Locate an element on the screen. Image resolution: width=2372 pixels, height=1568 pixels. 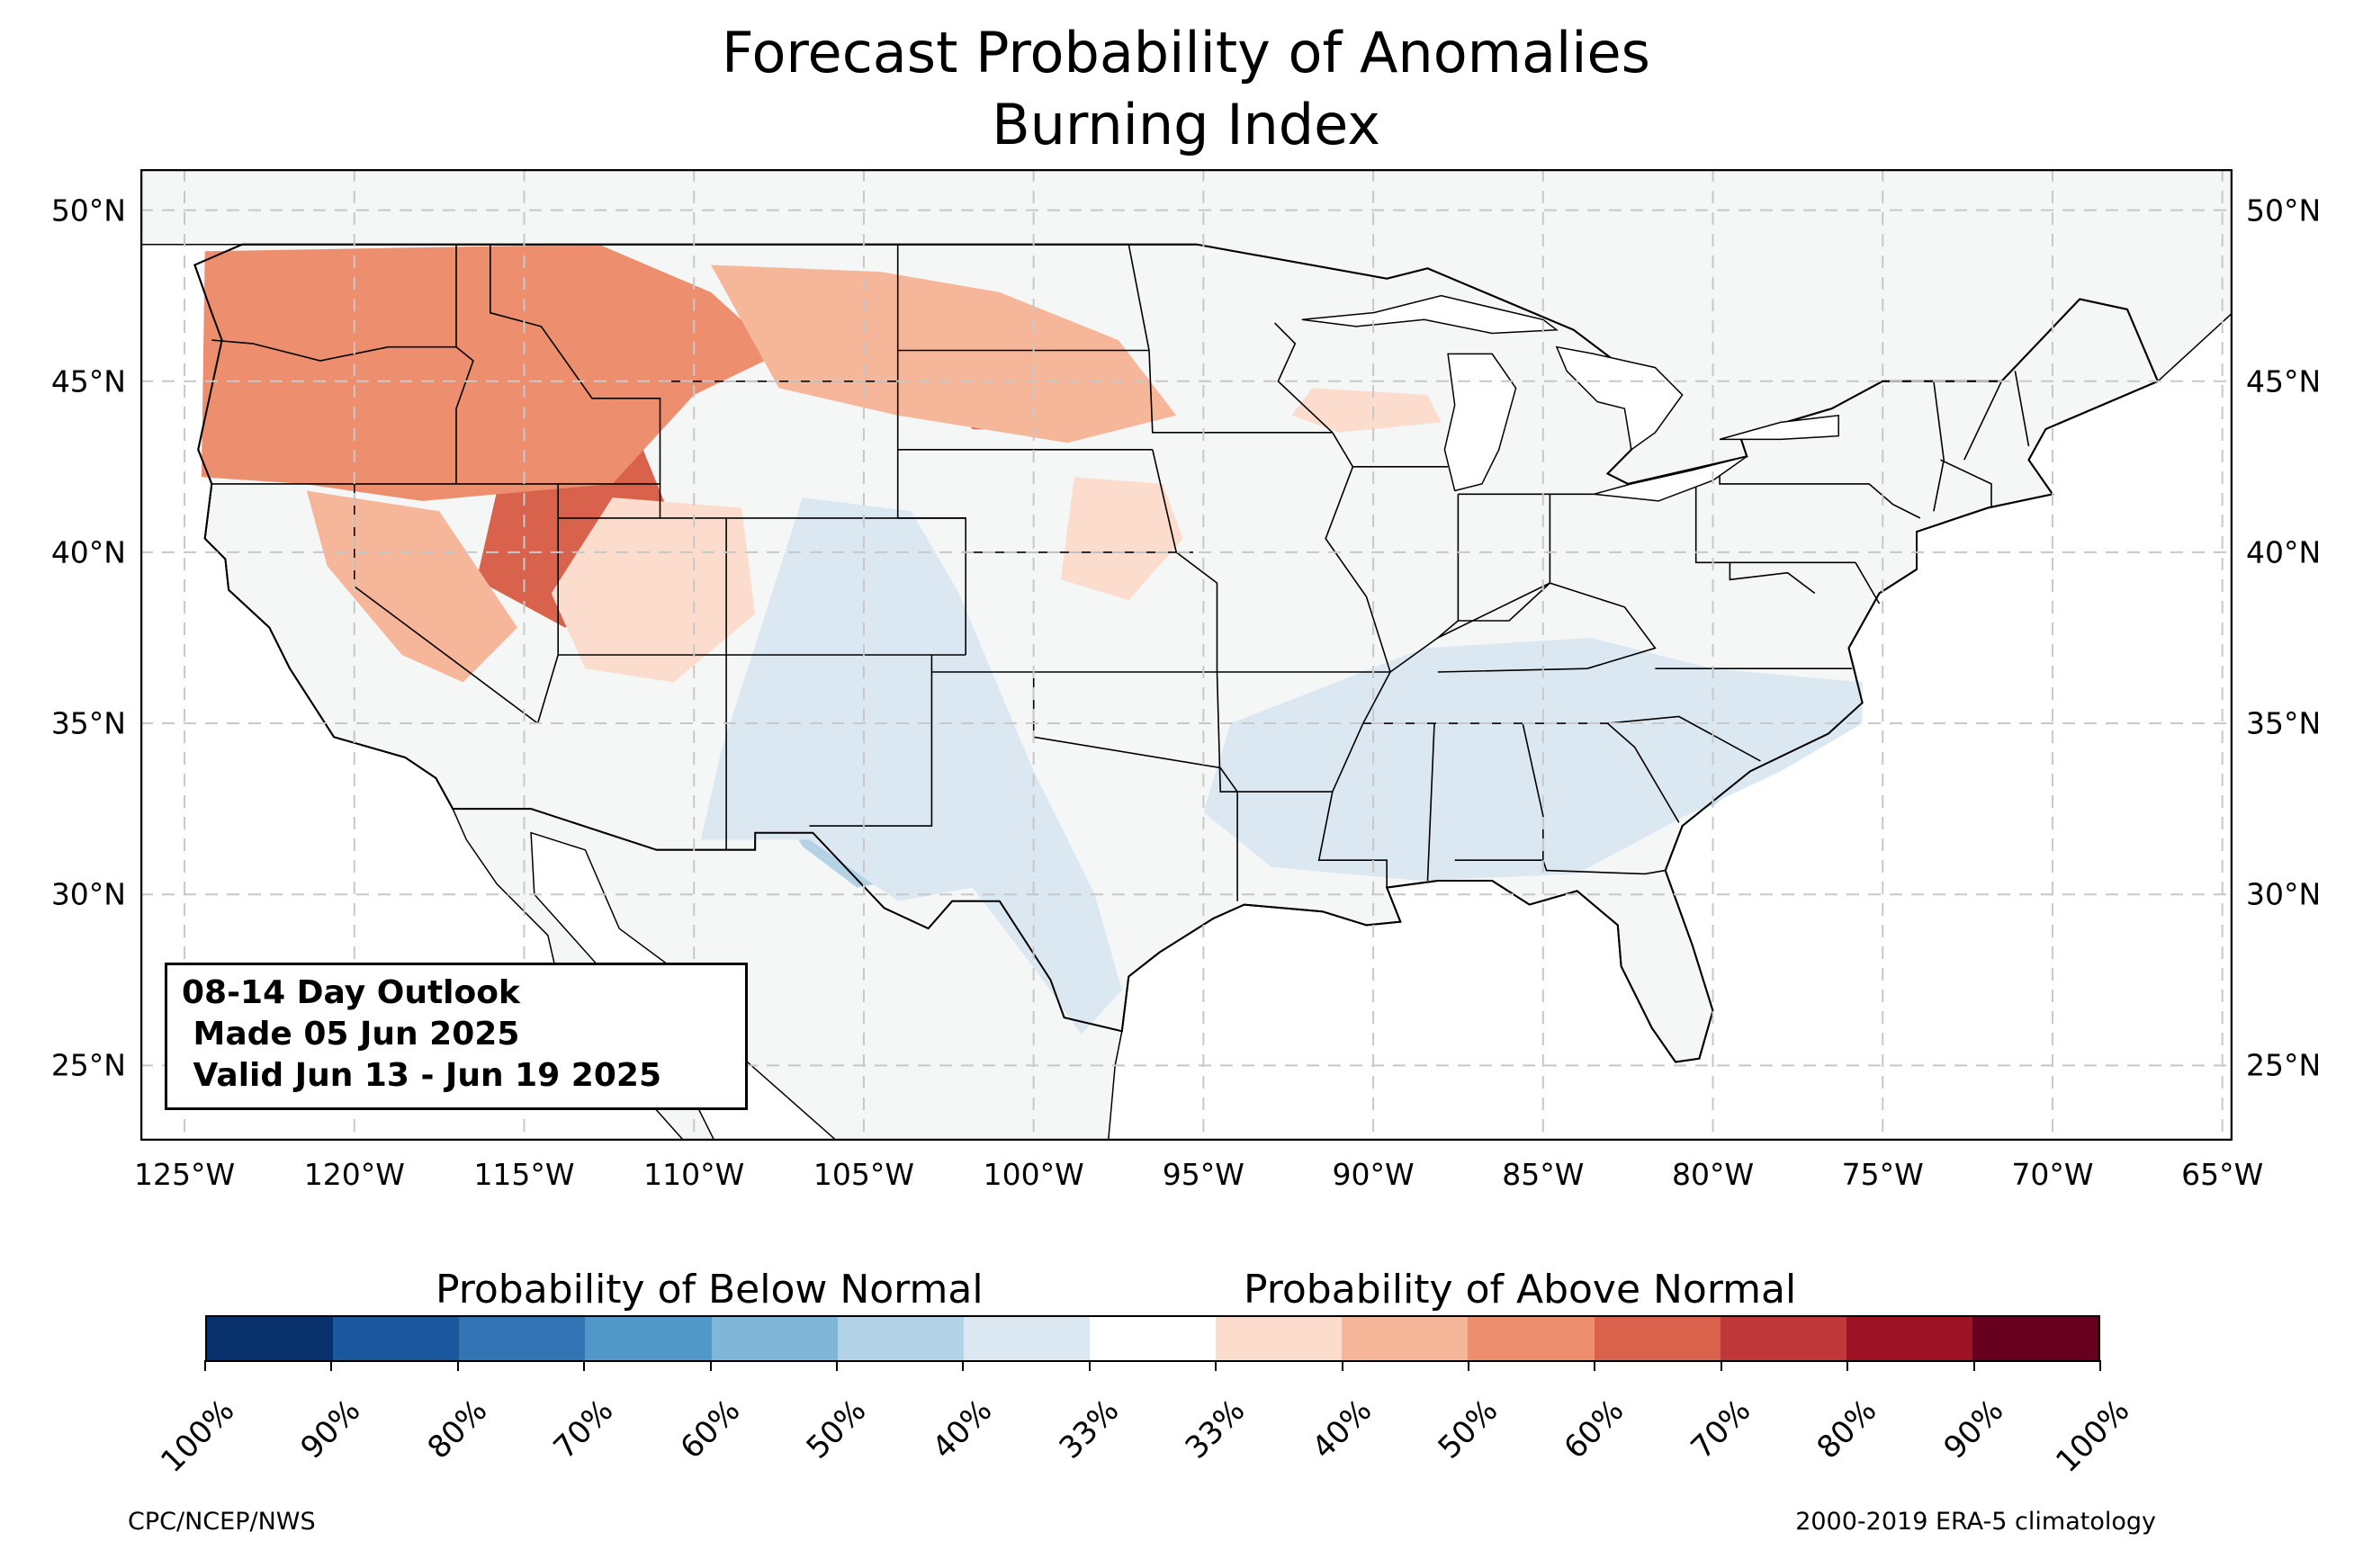
longitude-tick-label: 85°W is located at coordinates (1544, 1174).